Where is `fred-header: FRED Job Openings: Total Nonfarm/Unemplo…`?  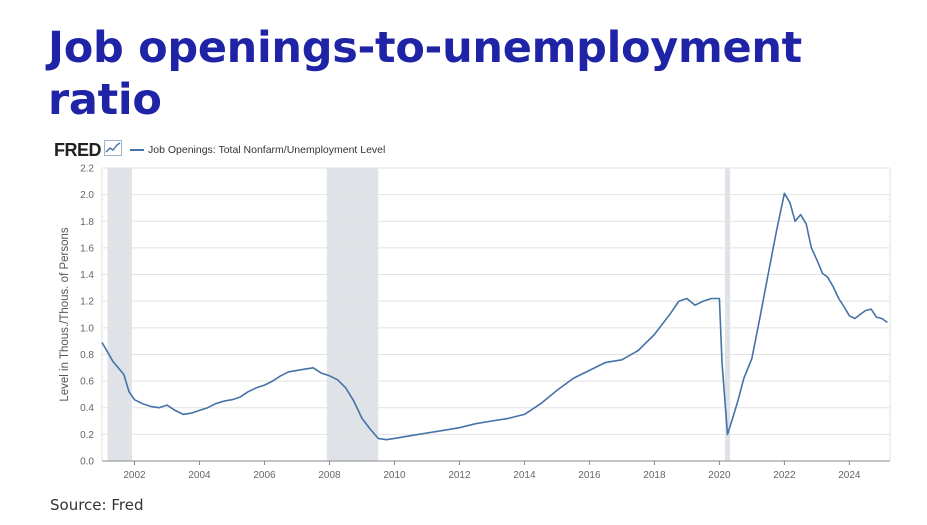 fred-header: FRED Job Openings: Total Nonfarm/Unemplo… is located at coordinates (220, 150).